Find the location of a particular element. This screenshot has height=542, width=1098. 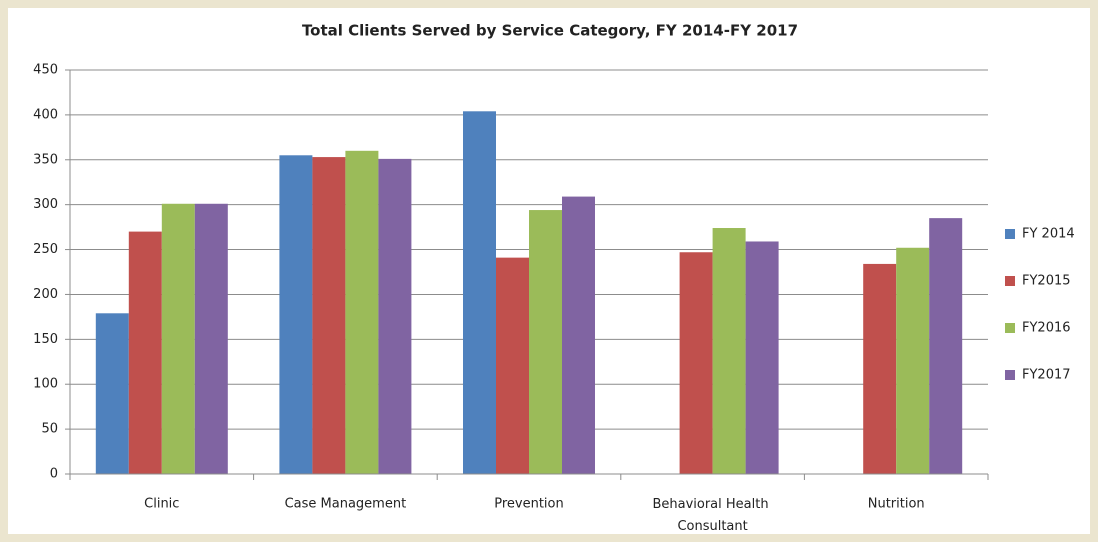

y-tick-label: 200 is located at coordinates (45, 294).